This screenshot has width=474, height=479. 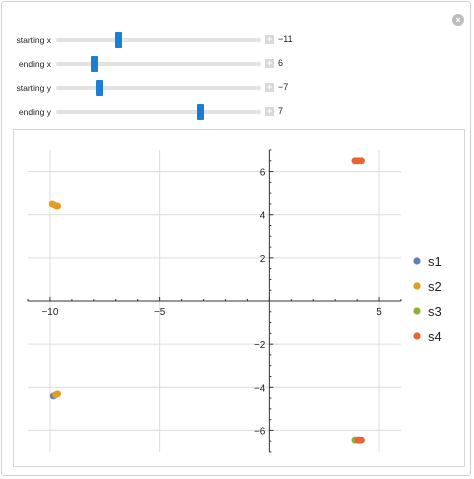 I want to click on close-icon: ×, so click(x=458, y=20).